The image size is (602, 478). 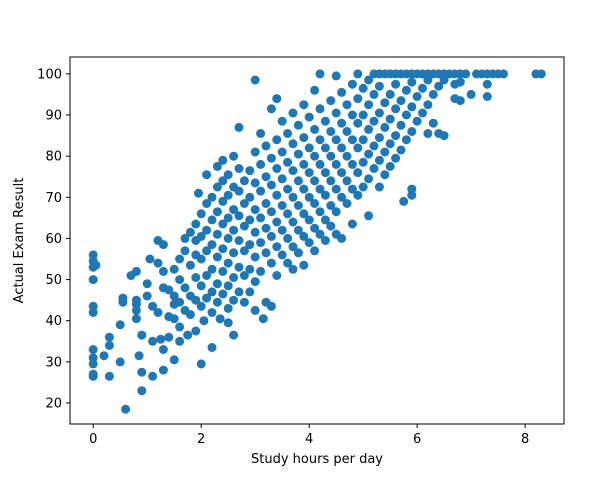 I want to click on y-tick-label: 60, so click(x=53, y=239).